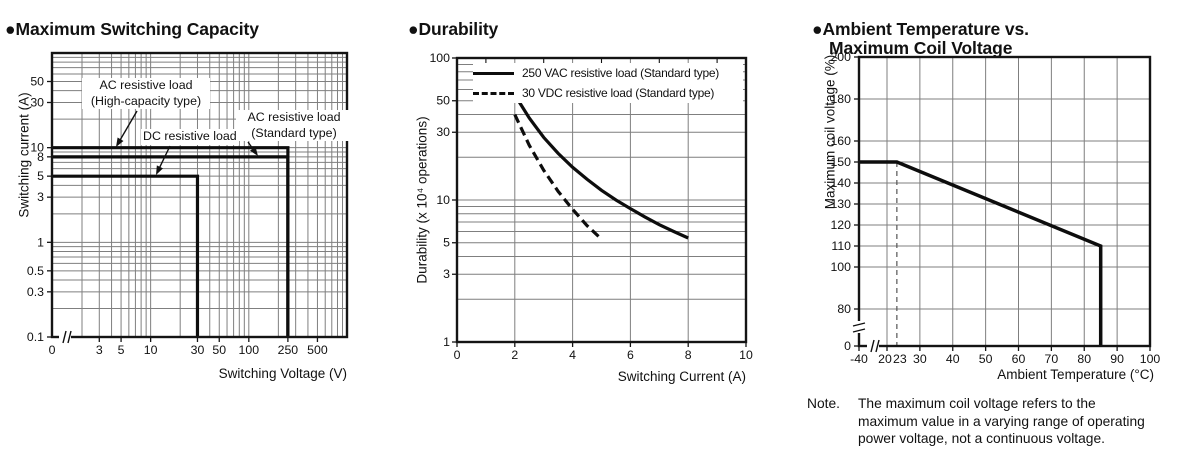  I want to click on tick-label: 180, so click(840, 99).